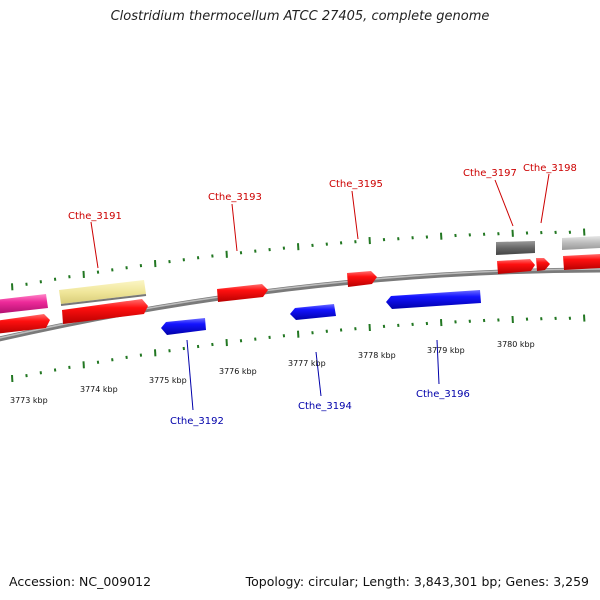  Describe the element at coordinates (235, 197) in the screenshot. I see `gene-label-forward: Cthe_3193` at that location.